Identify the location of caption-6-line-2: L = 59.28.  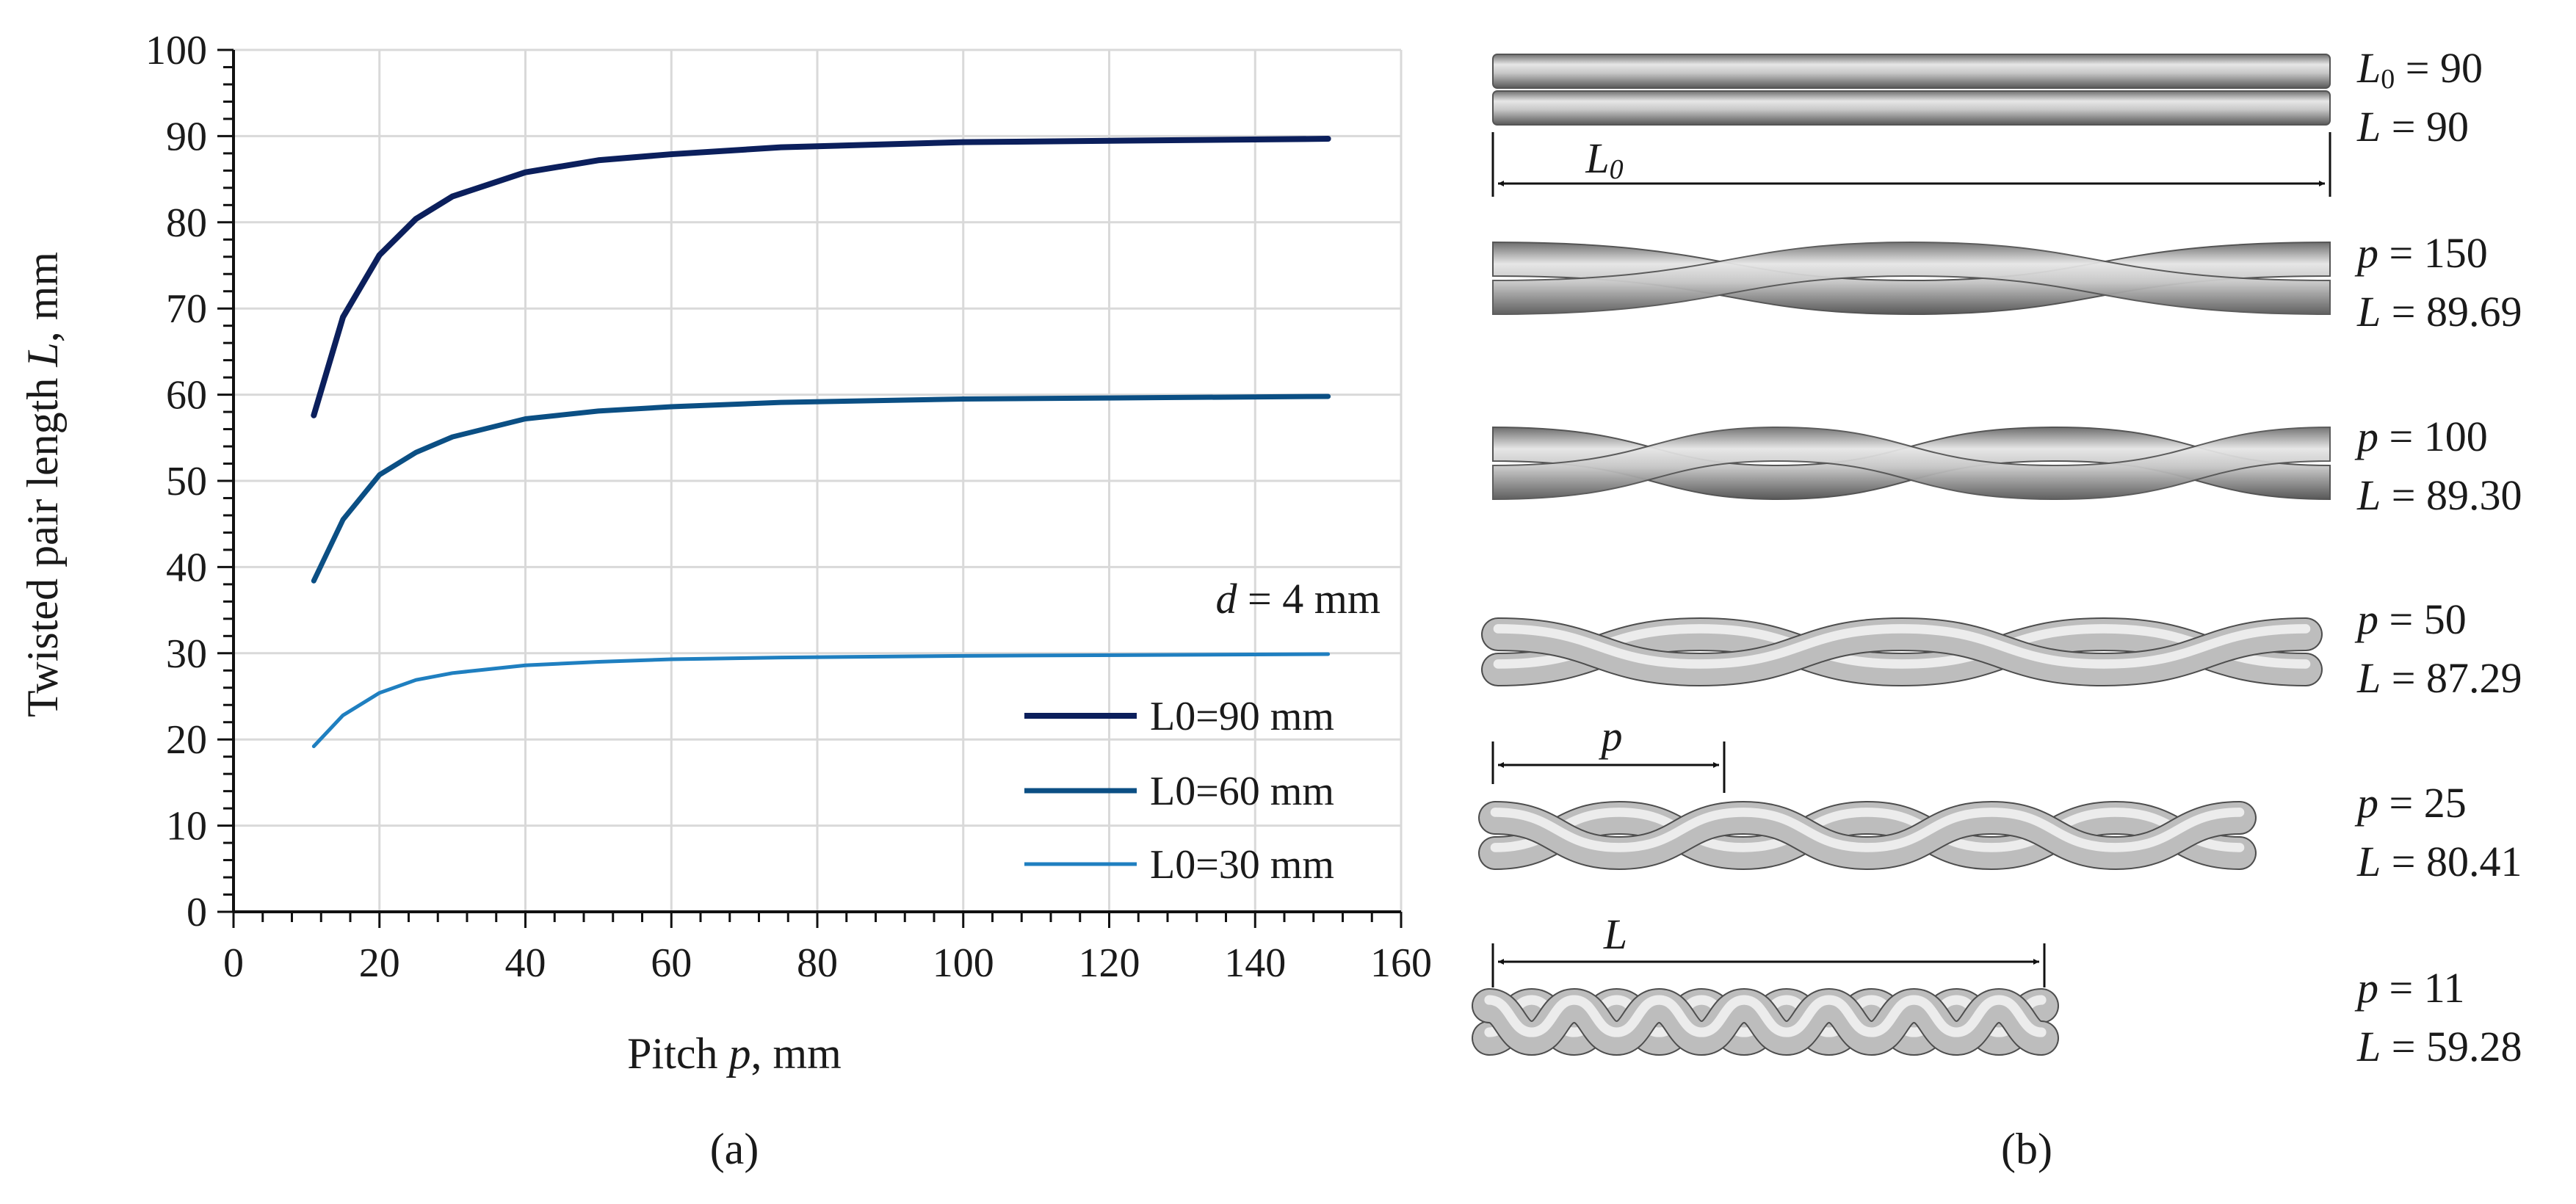
(2439, 1046).